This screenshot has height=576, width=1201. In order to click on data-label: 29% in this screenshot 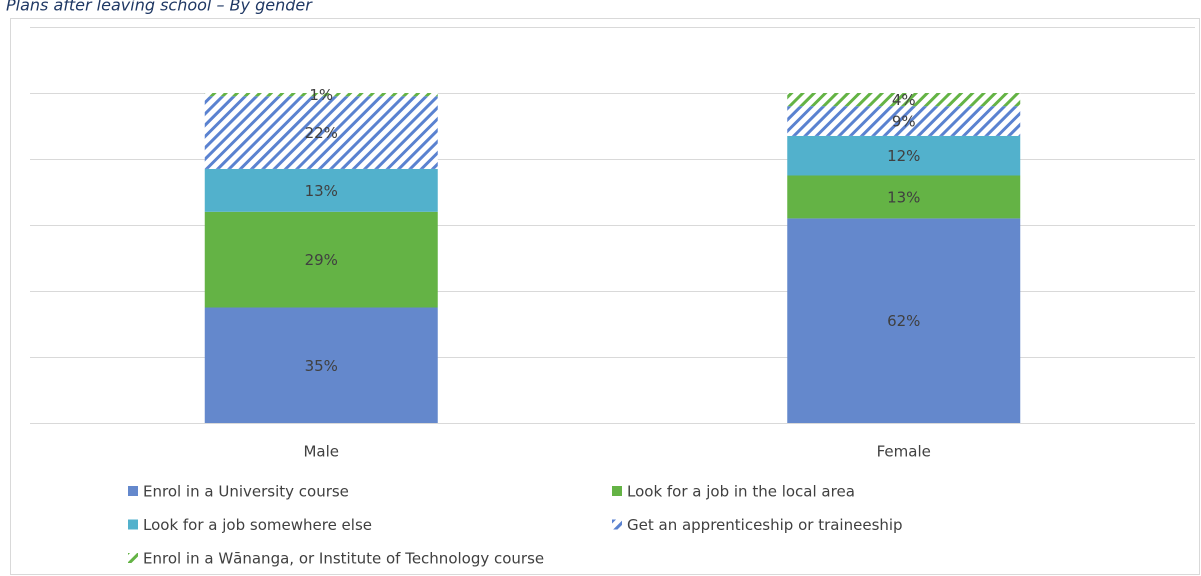, I will do `click(321, 260)`.